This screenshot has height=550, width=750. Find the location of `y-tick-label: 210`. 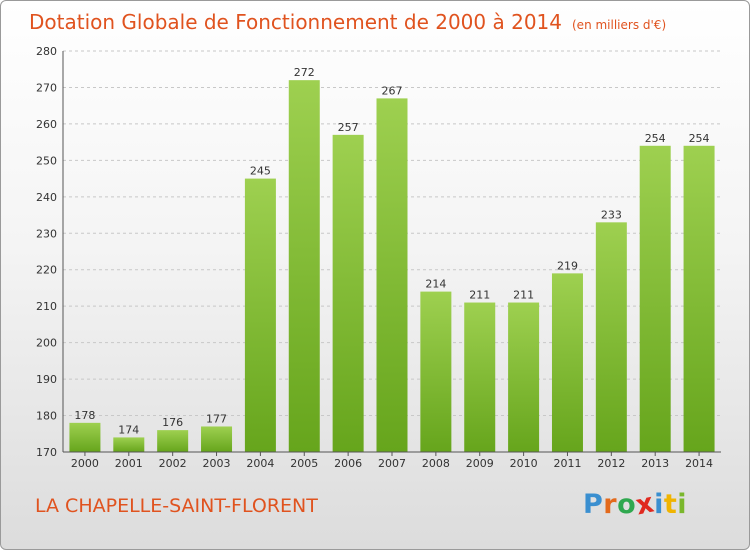

y-tick-label: 210 is located at coordinates (46, 306).